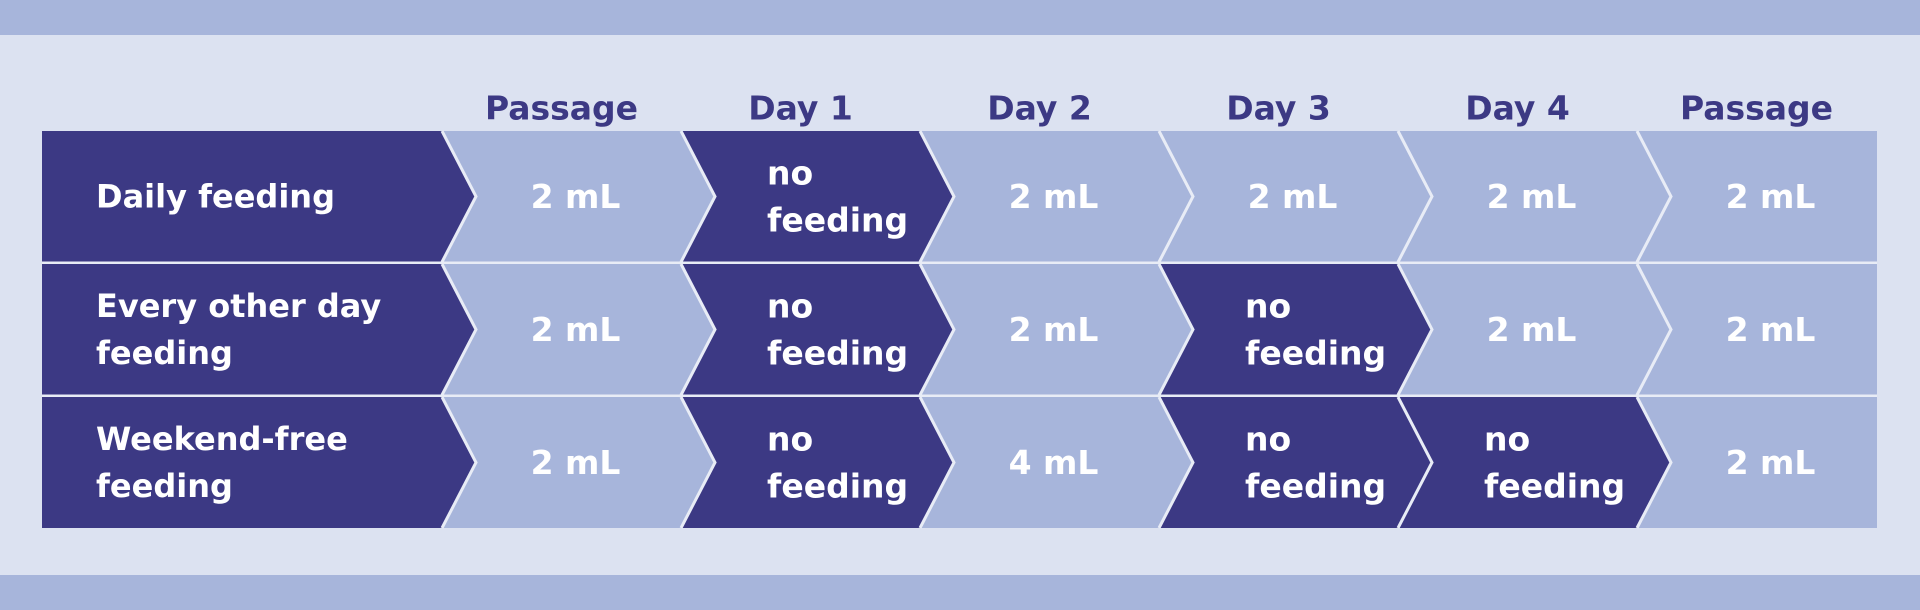 The height and width of the screenshot is (610, 1920). What do you see at coordinates (800, 108) in the screenshot?
I see `column-header: Day 1` at bounding box center [800, 108].